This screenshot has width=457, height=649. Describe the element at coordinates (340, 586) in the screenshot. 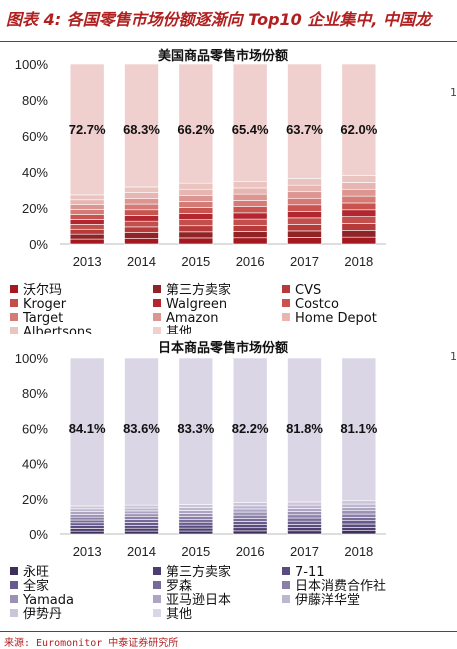

I see `legend-label: 日本消费合作社` at that location.